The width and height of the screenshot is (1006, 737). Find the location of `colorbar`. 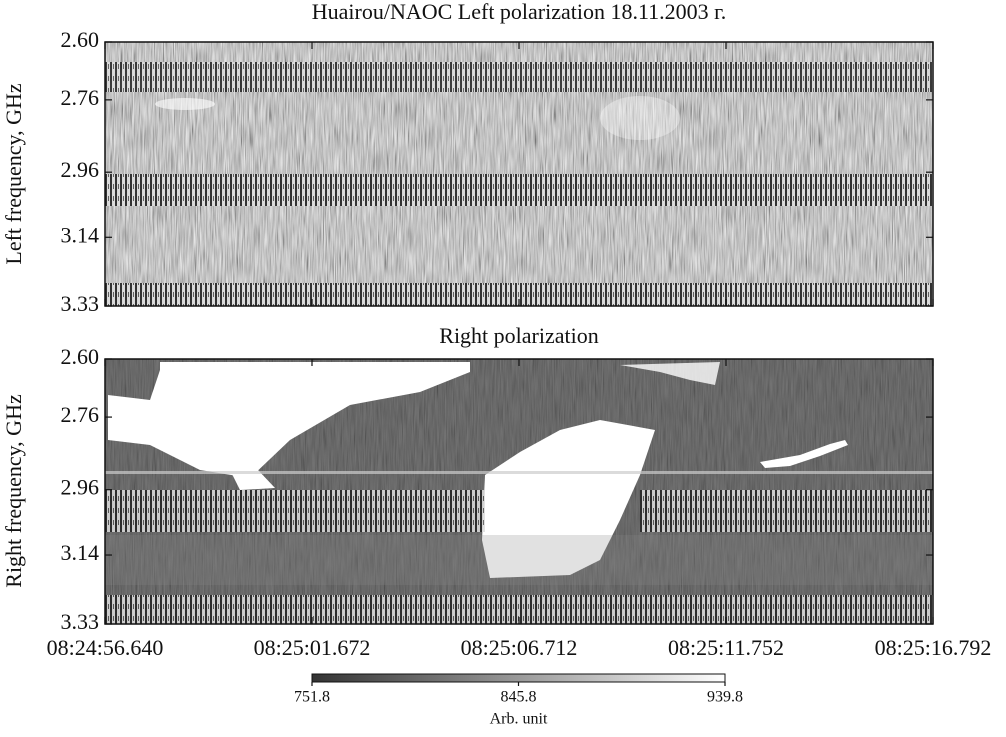

colorbar is located at coordinates (518, 678).